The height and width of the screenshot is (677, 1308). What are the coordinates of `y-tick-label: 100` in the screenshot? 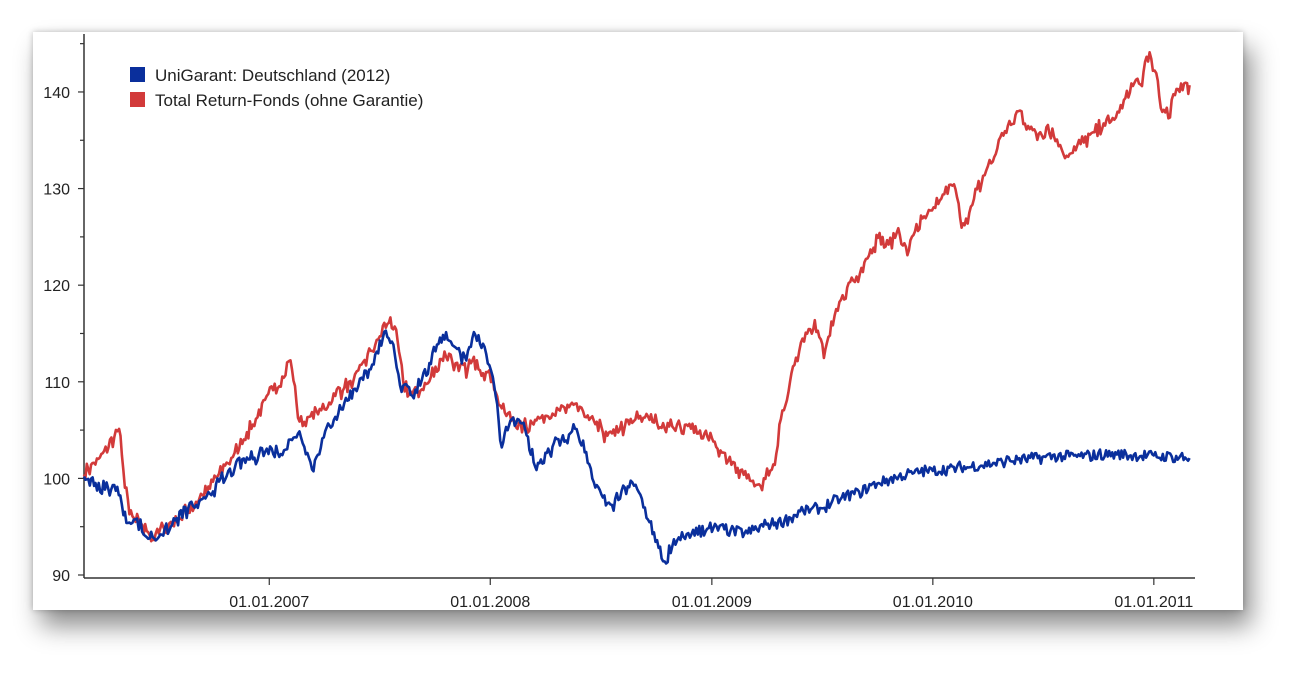 It's located at (56, 479).